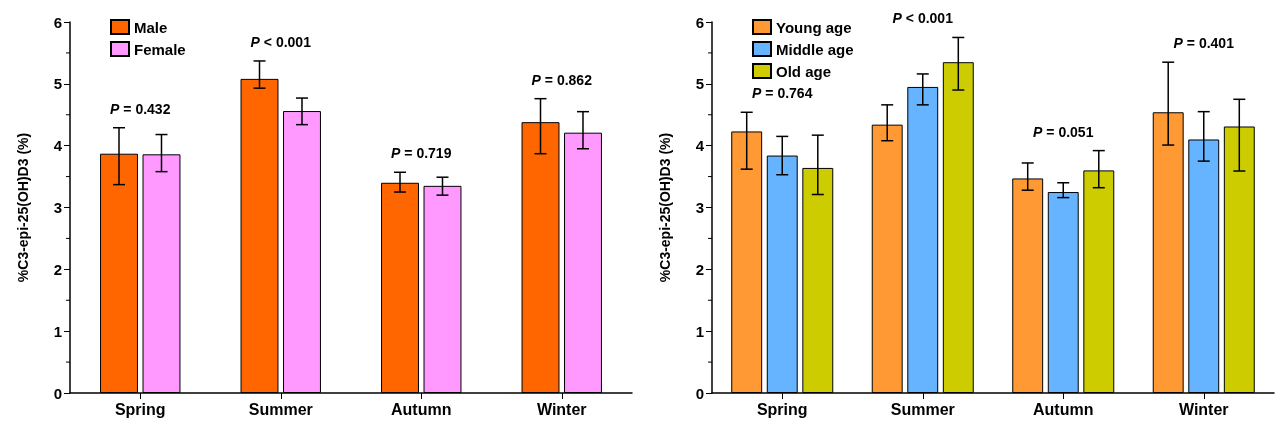 The height and width of the screenshot is (435, 1285). What do you see at coordinates (1204, 43) in the screenshot?
I see `annotation: P = 0.401` at bounding box center [1204, 43].